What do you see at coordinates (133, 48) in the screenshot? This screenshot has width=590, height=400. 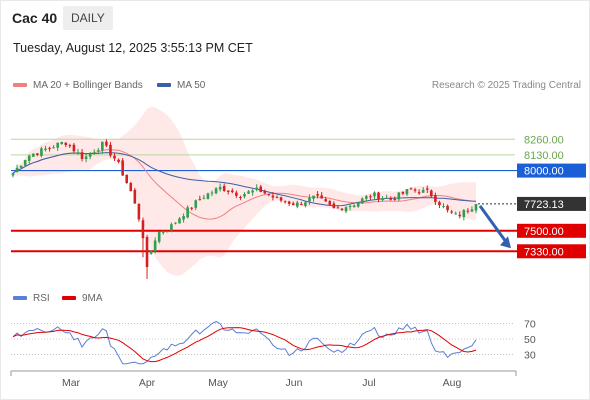 I see `timestamp: Tuesday, August 12, 2025 3:55:13 PM CET` at bounding box center [133, 48].